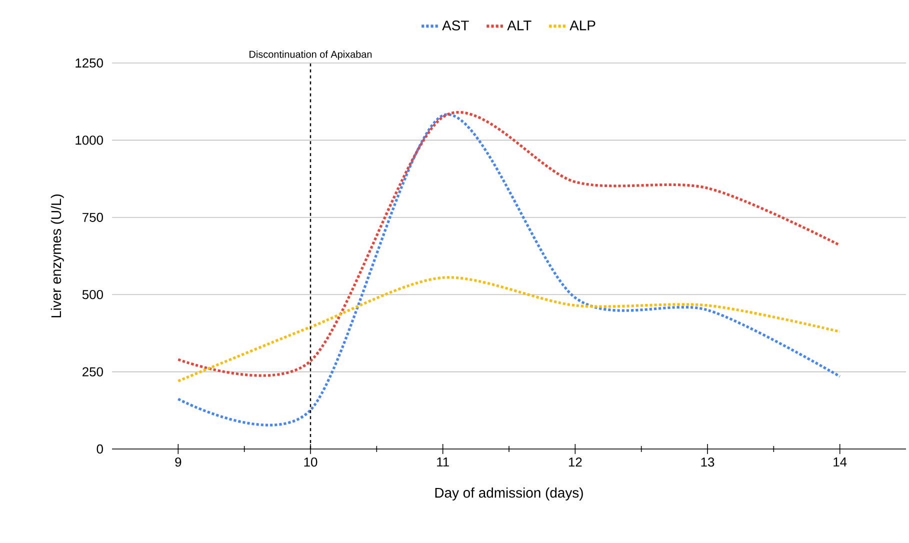 The width and height of the screenshot is (909, 543). Describe the element at coordinates (509, 329) in the screenshot. I see `line-series` at that location.